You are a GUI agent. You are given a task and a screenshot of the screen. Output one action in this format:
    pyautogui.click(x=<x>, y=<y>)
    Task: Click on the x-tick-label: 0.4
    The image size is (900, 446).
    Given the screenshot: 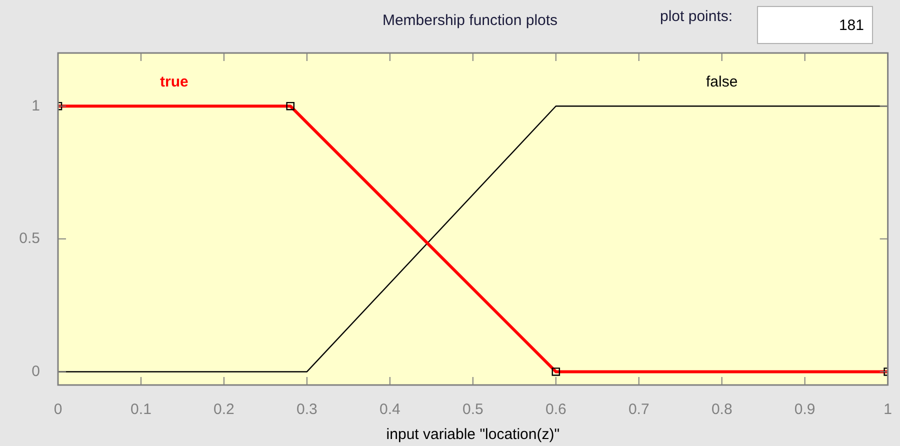 What is the action you would take?
    pyautogui.click(x=390, y=409)
    